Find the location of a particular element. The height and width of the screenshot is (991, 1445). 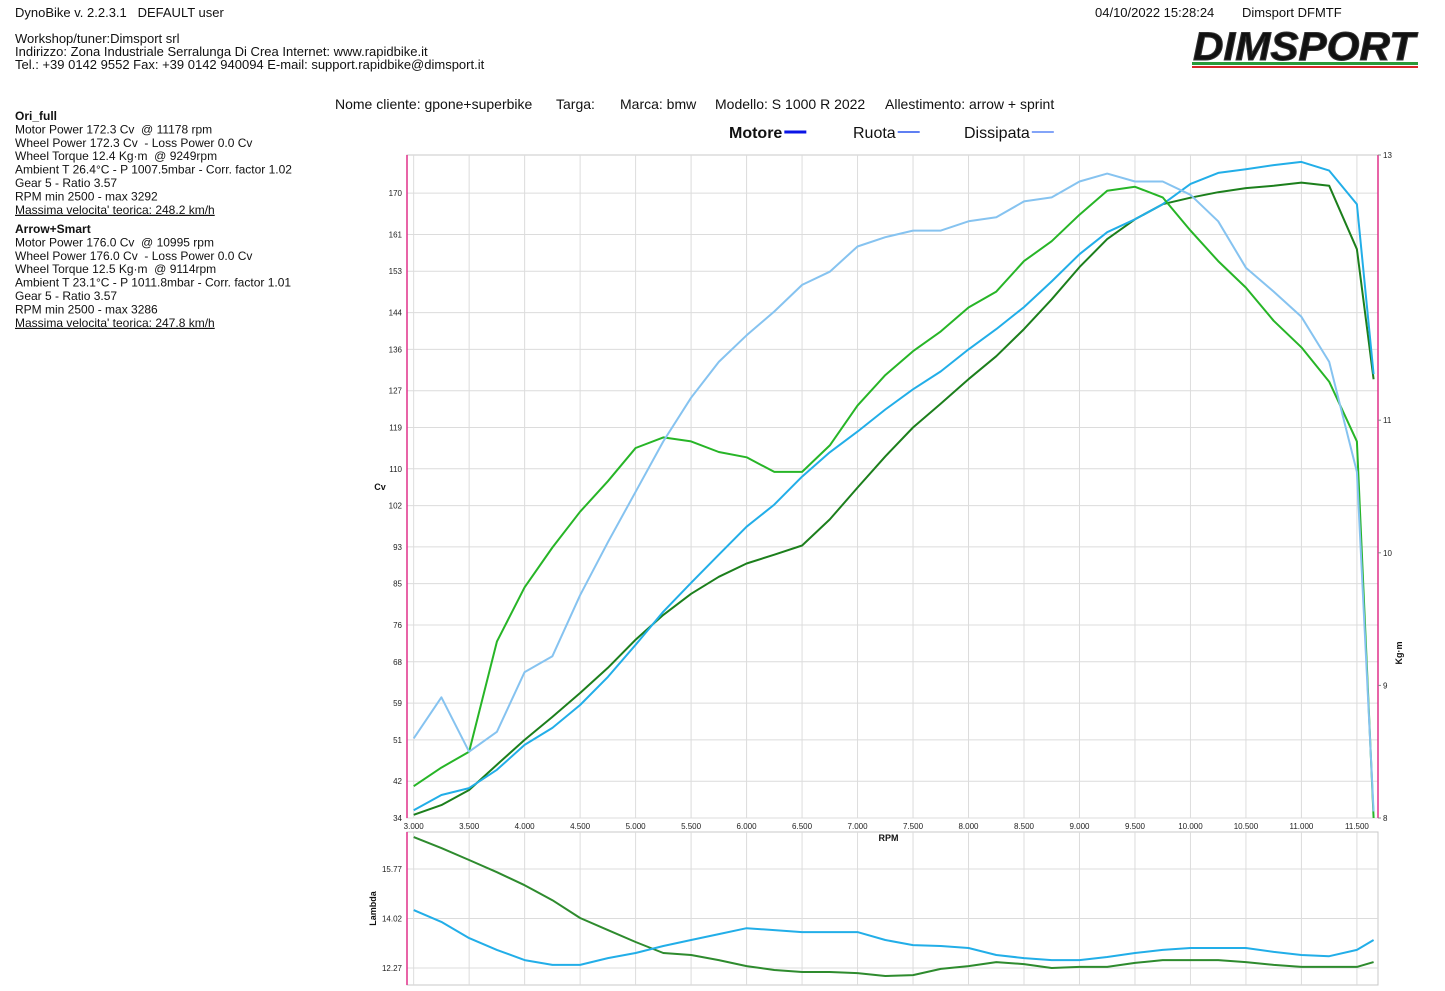

y-tick-label: 161 is located at coordinates (396, 234).